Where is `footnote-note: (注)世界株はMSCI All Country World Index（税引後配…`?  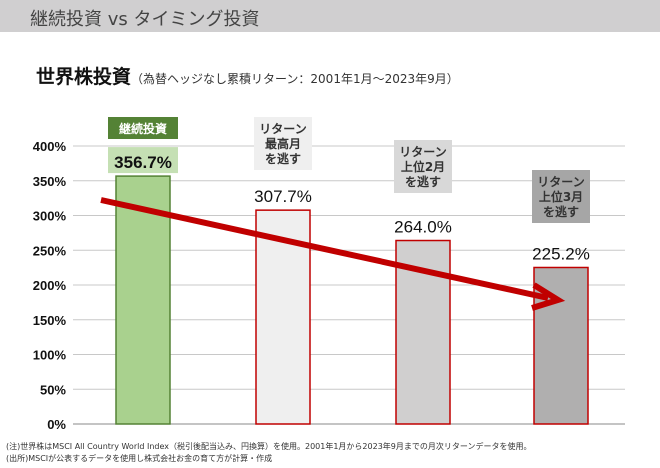 footnote-note: (注)世界株はMSCI All Country World Index（税引後配… is located at coordinates (269, 446).